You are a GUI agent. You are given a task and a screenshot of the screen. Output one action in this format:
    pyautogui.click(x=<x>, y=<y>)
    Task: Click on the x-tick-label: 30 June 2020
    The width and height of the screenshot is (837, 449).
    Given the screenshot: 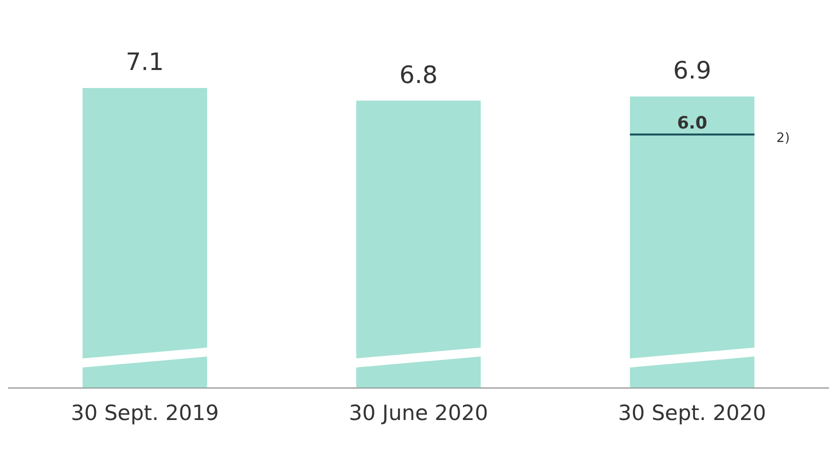 What is the action you would take?
    pyautogui.click(x=418, y=412)
    